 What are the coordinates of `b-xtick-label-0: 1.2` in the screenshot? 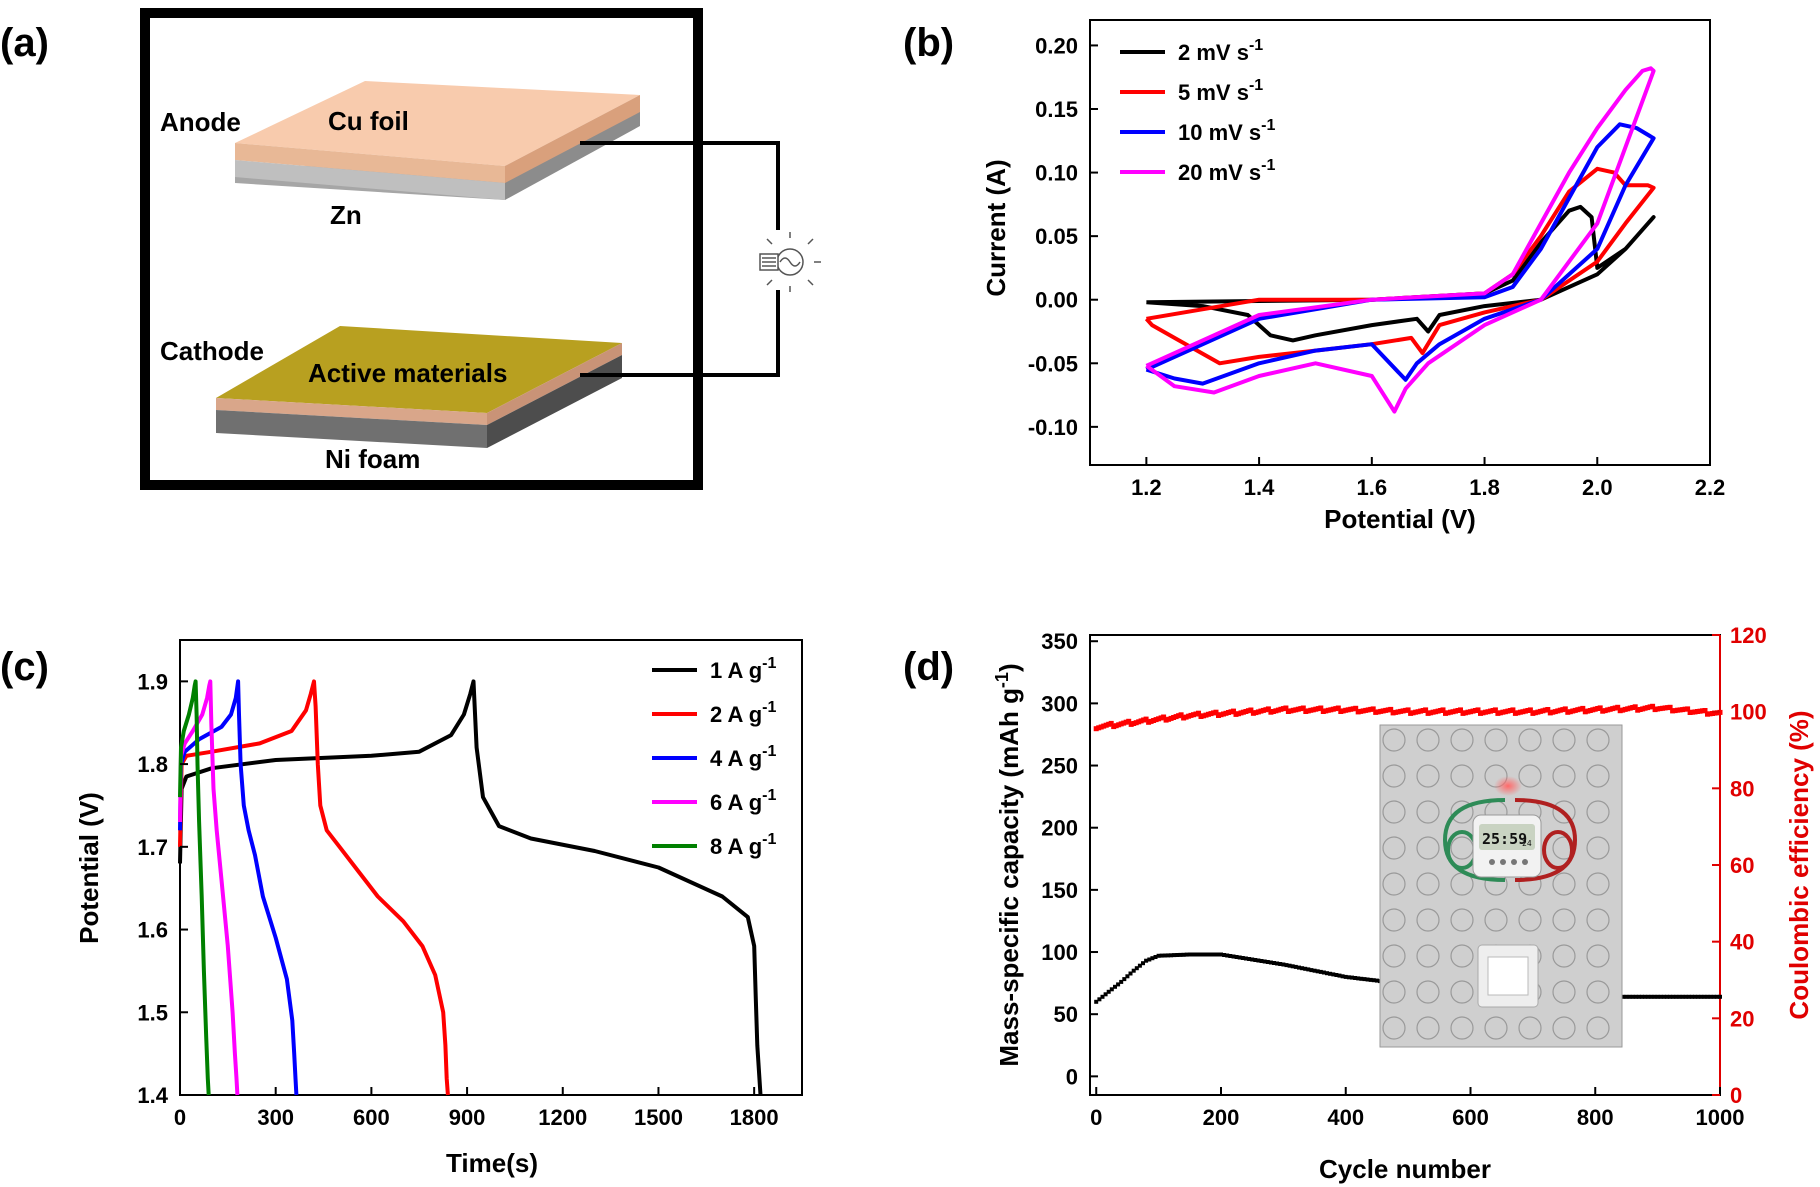 It's located at (1146, 487).